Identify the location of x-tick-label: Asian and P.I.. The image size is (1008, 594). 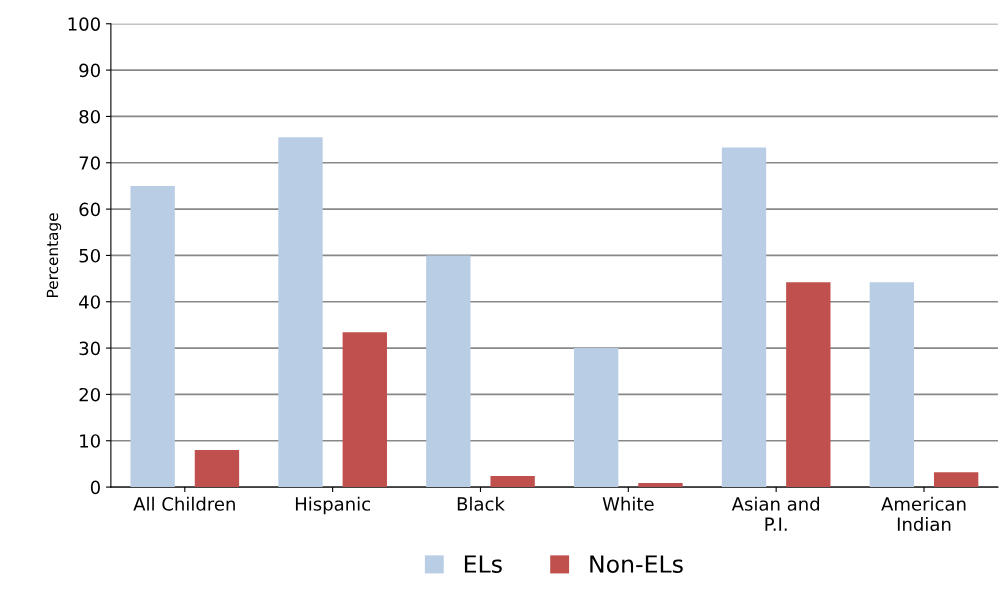
(775, 513).